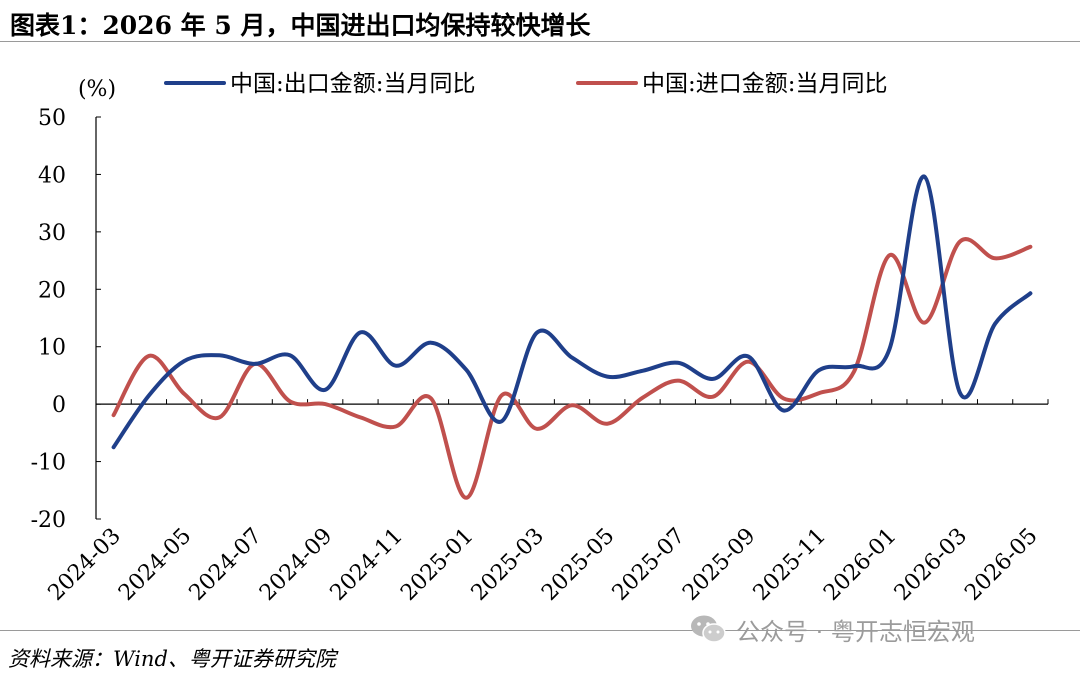  What do you see at coordinates (52, 290) in the screenshot?
I see `y-tick-label: 20` at bounding box center [52, 290].